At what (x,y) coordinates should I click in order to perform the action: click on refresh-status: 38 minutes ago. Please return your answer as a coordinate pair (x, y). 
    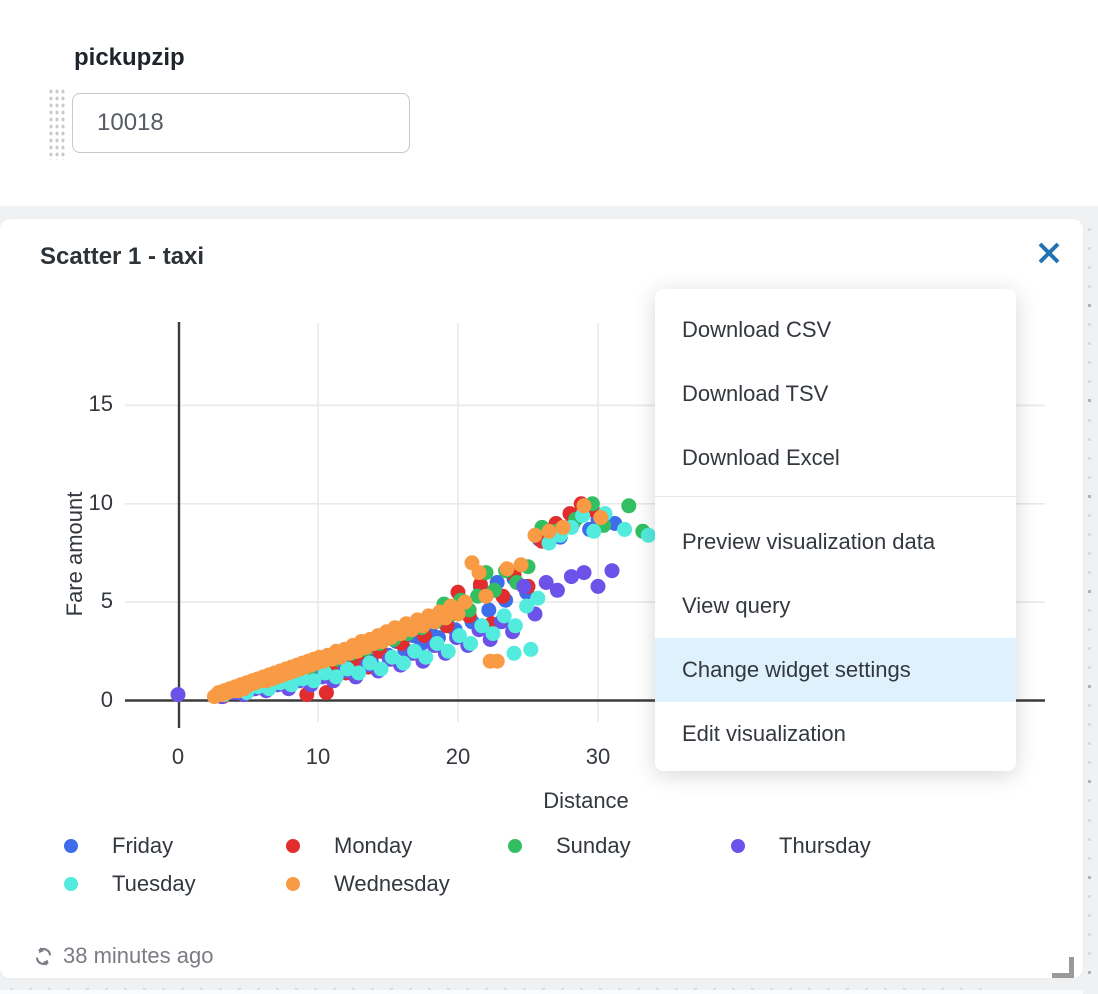
    Looking at the image, I should click on (123, 956).